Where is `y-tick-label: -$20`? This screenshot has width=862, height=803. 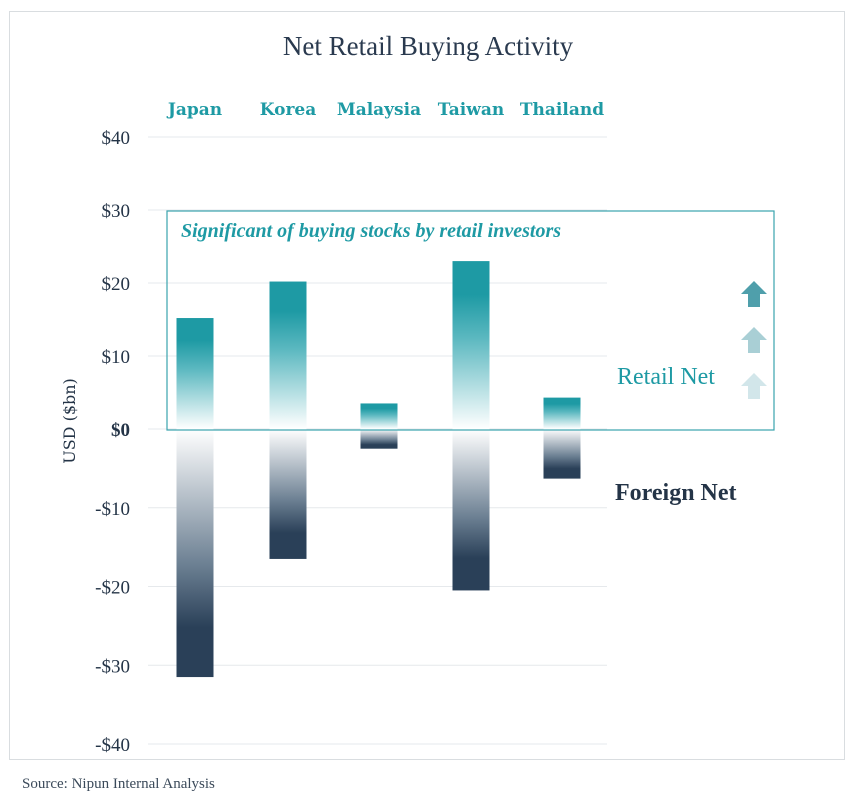 y-tick-label: -$20 is located at coordinates (112, 588).